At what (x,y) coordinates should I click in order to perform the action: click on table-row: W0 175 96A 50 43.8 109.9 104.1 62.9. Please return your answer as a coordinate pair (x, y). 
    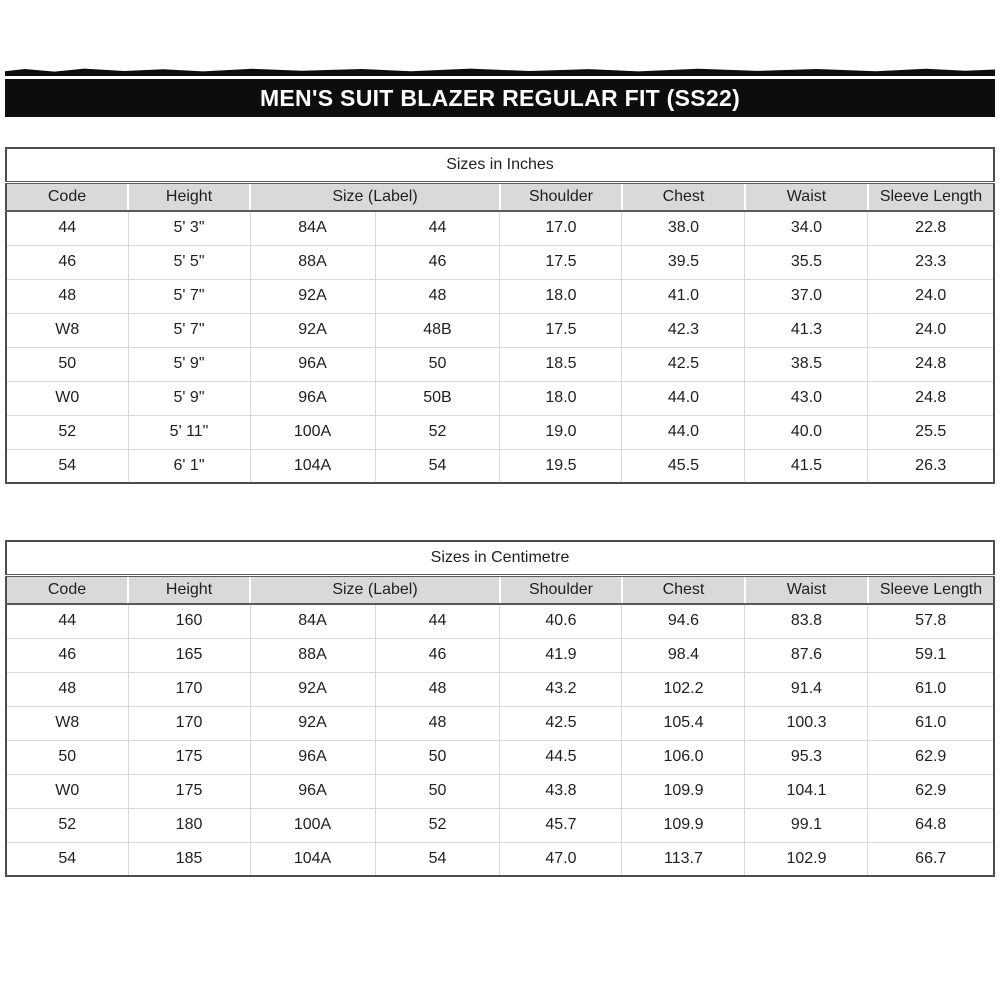
    Looking at the image, I should click on (500, 790).